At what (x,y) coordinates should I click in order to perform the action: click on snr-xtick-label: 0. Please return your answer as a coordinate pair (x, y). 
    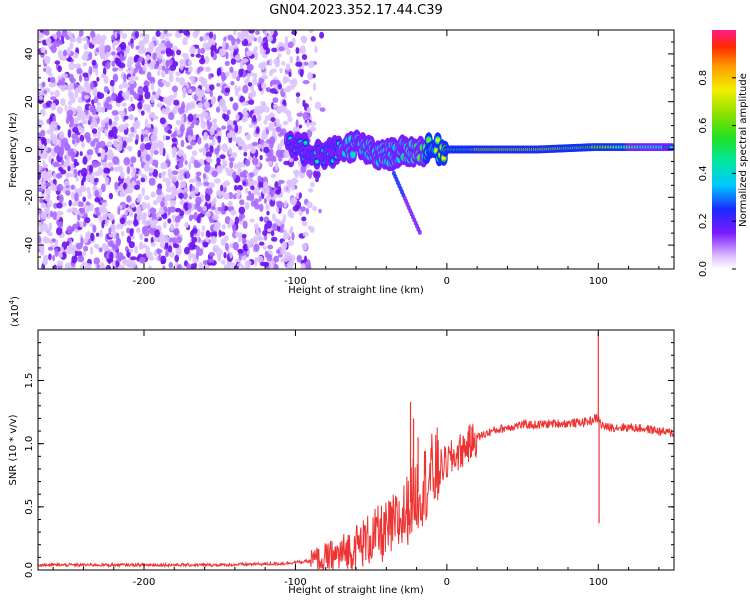
    Looking at the image, I should click on (447, 582).